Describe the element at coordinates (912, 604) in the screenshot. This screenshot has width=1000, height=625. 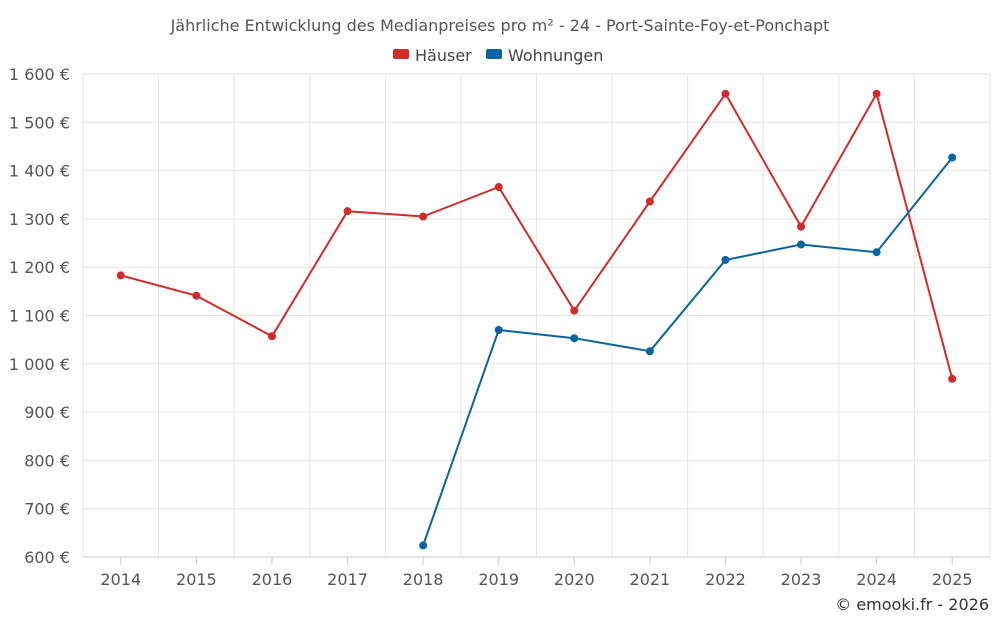
I see `credit-text: © emooki.fr - 2026` at that location.